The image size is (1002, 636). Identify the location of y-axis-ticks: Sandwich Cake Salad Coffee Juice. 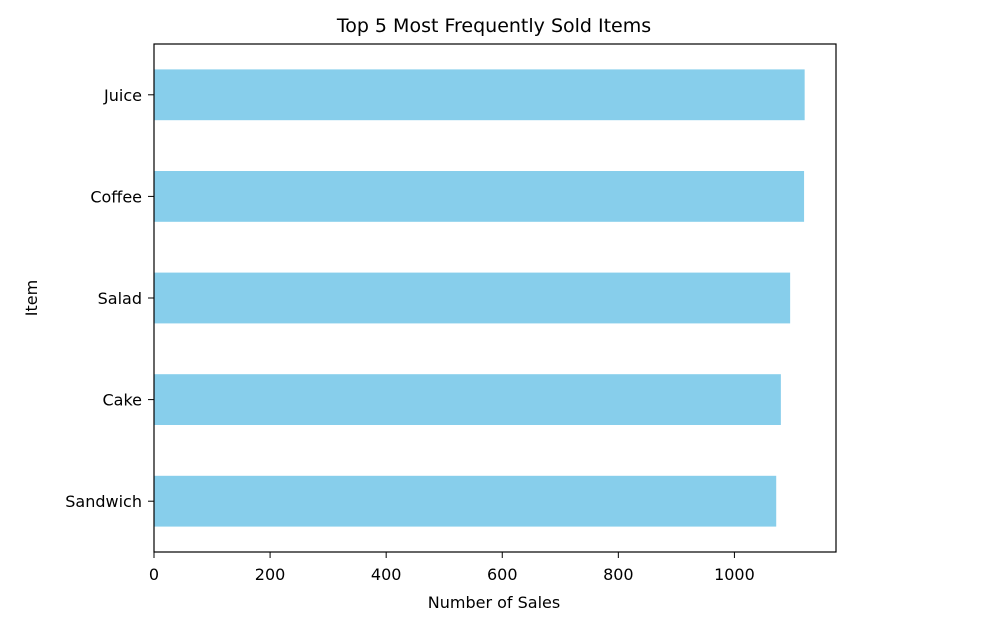
(109, 298).